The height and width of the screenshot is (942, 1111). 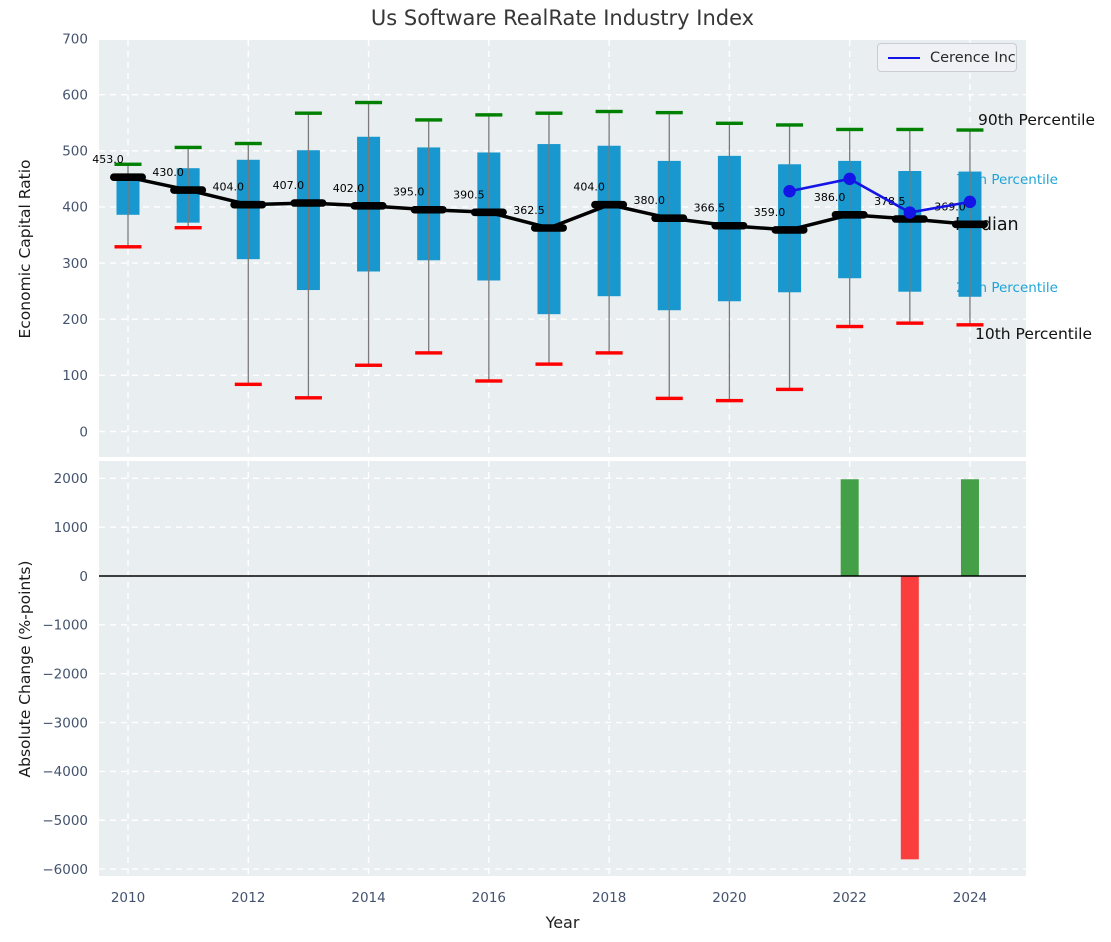 I want to click on top-ytick-600: 600, so click(x=75, y=95).